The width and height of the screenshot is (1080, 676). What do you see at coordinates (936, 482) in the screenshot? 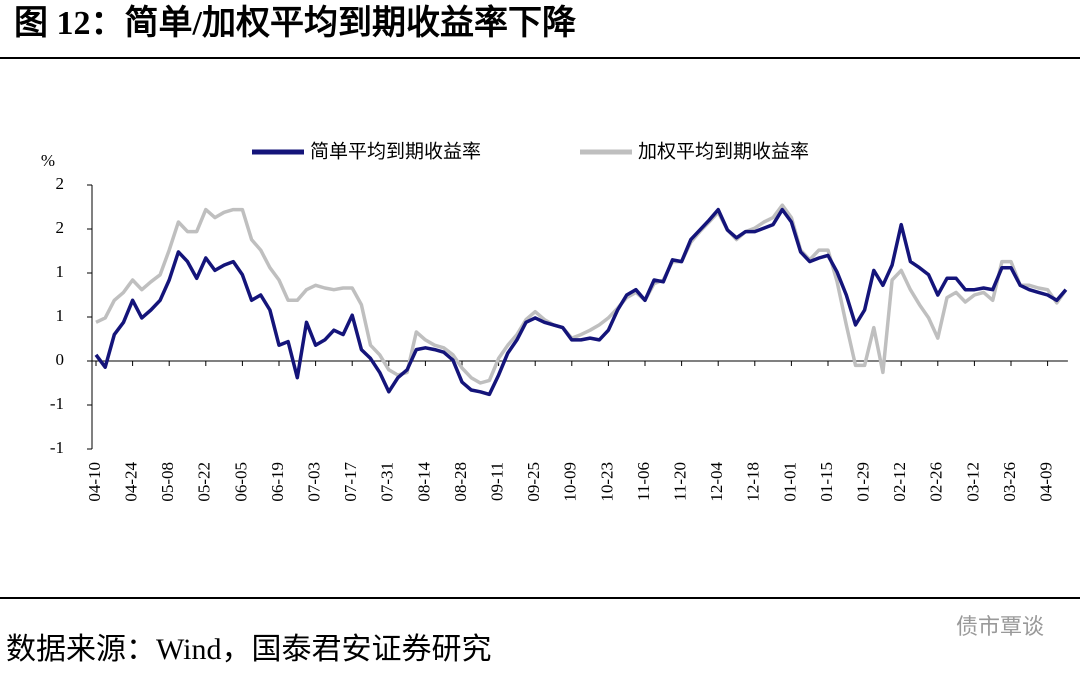
I see `x-tick-label: 02-26` at bounding box center [936, 482].